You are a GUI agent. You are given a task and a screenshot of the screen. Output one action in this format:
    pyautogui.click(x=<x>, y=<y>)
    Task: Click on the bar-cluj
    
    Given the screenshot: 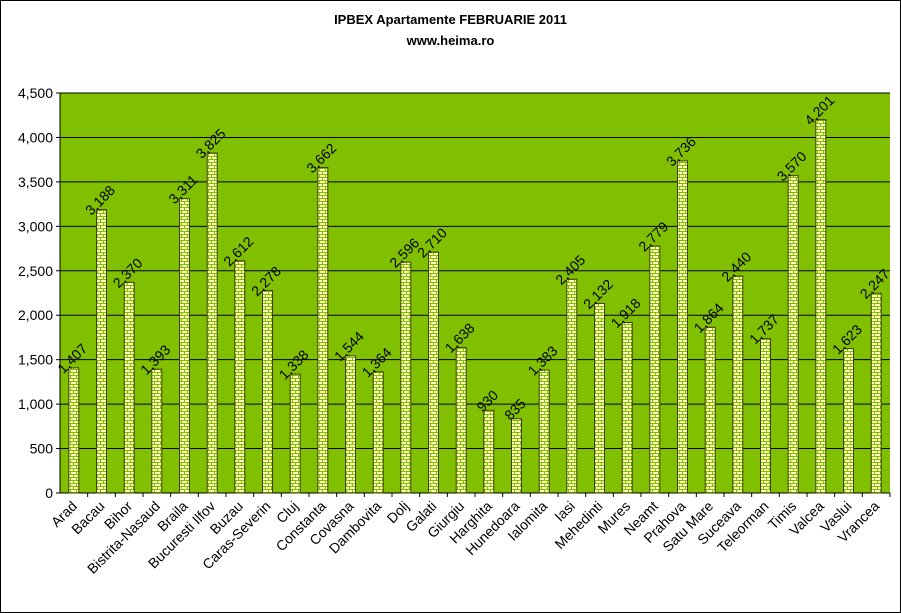 What is the action you would take?
    pyautogui.click(x=295, y=433)
    